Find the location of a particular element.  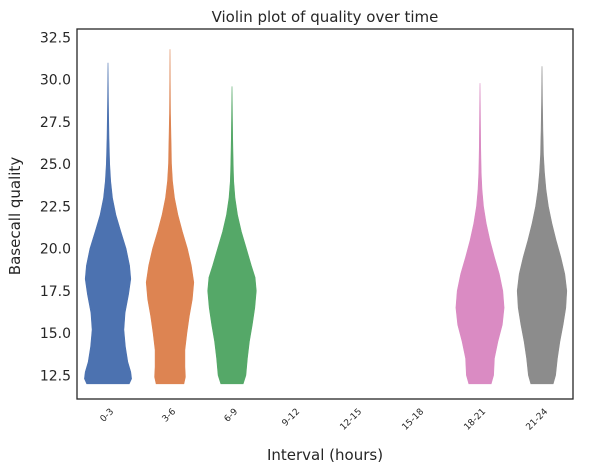

y-tick-label: 22.5 is located at coordinates (55, 207).